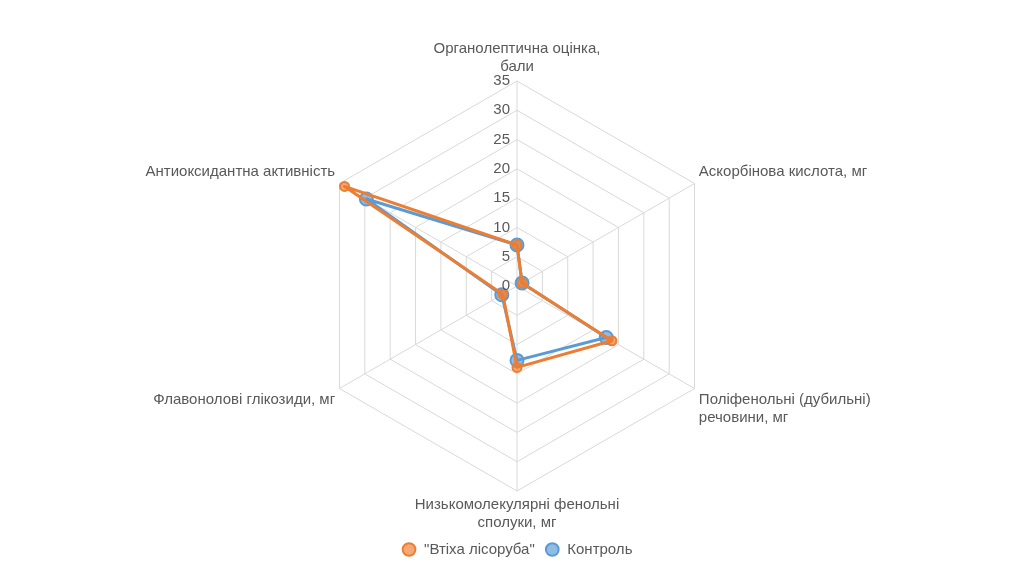 This screenshot has width=1034, height=577. What do you see at coordinates (479, 548) in the screenshot?
I see `legend-label: "Втіха лісоруба"` at bounding box center [479, 548].